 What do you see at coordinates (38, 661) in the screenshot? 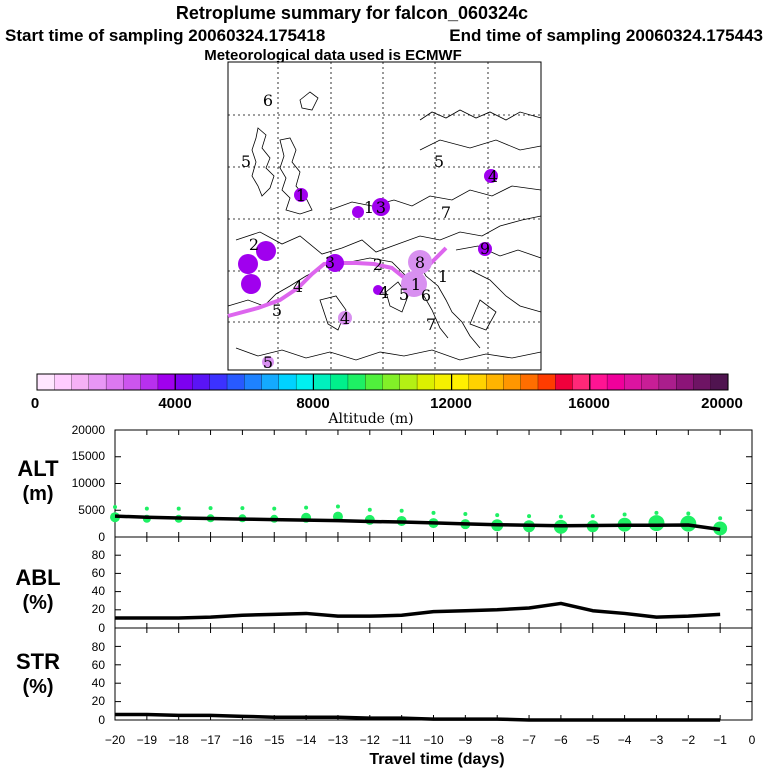
I see `str-panel-label: STR` at bounding box center [38, 661].